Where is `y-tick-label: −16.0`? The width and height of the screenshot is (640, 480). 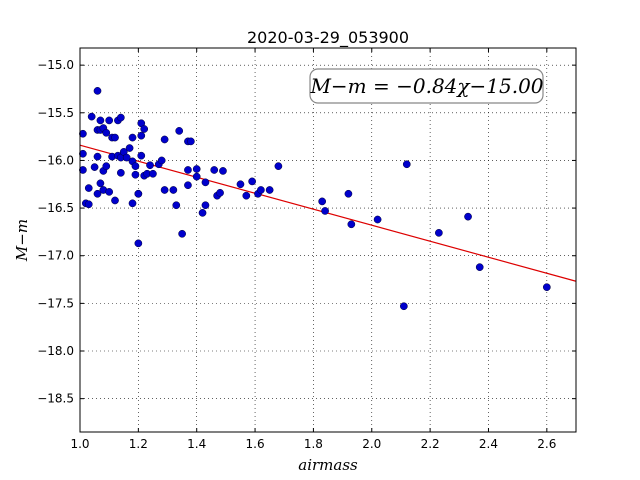
y-tick-label: −16.0 is located at coordinates (55, 160).